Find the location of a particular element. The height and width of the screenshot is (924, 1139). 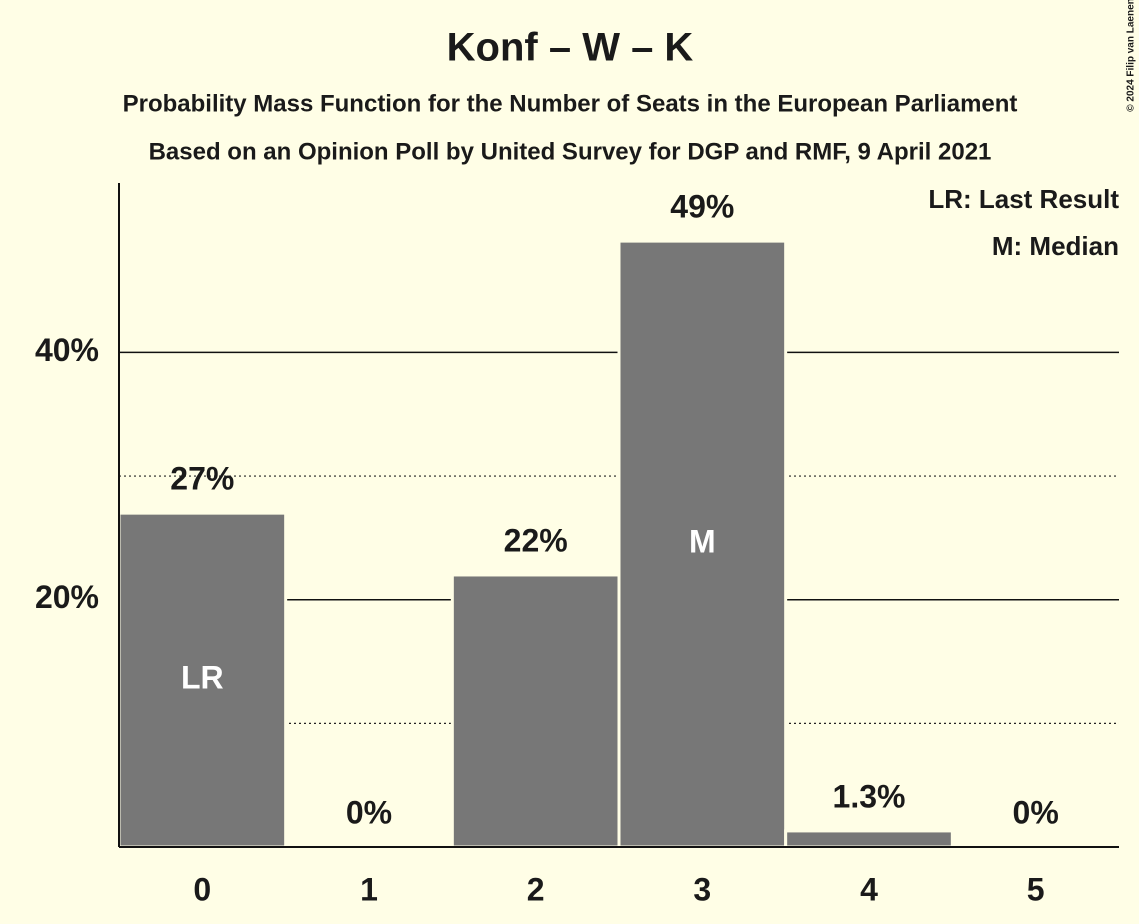

value-label: 49% is located at coordinates (702, 207).